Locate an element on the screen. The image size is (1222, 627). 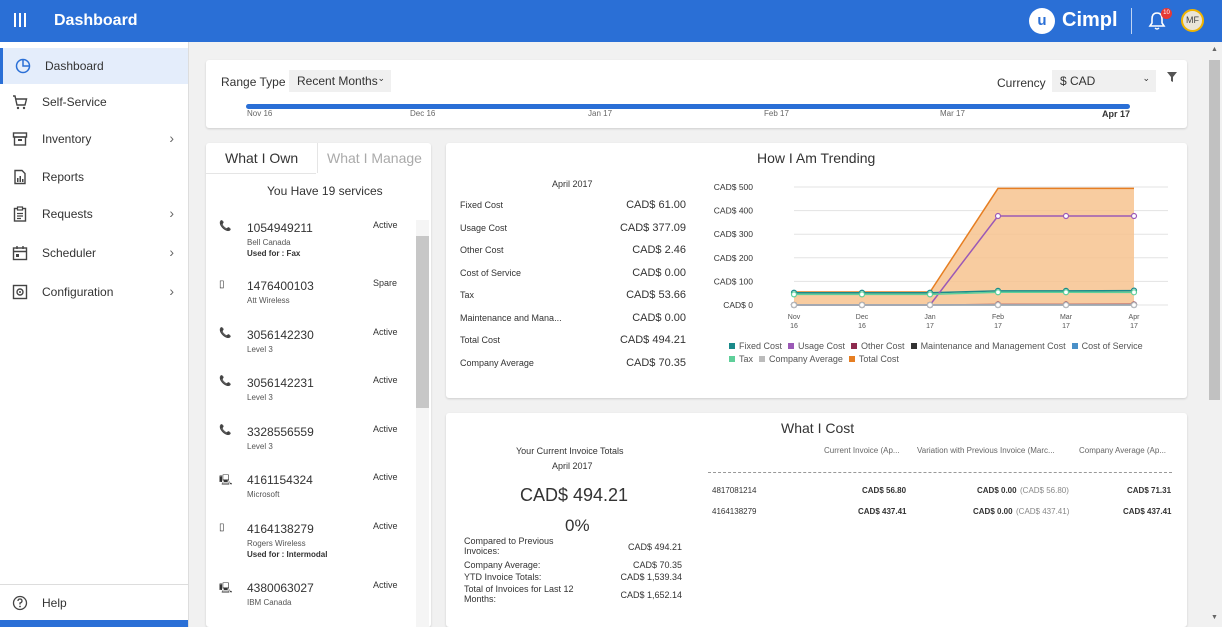
page-title: Dashboard is located at coordinates (96, 20).